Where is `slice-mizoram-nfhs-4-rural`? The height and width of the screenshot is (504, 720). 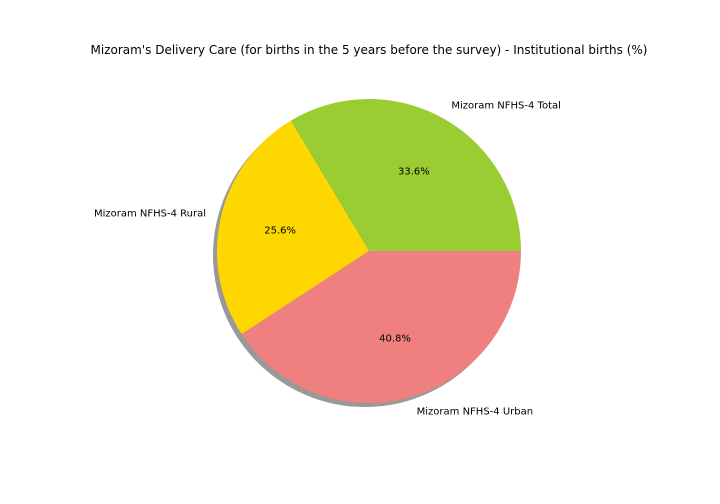 slice-mizoram-nfhs-4-rural is located at coordinates (292, 227).